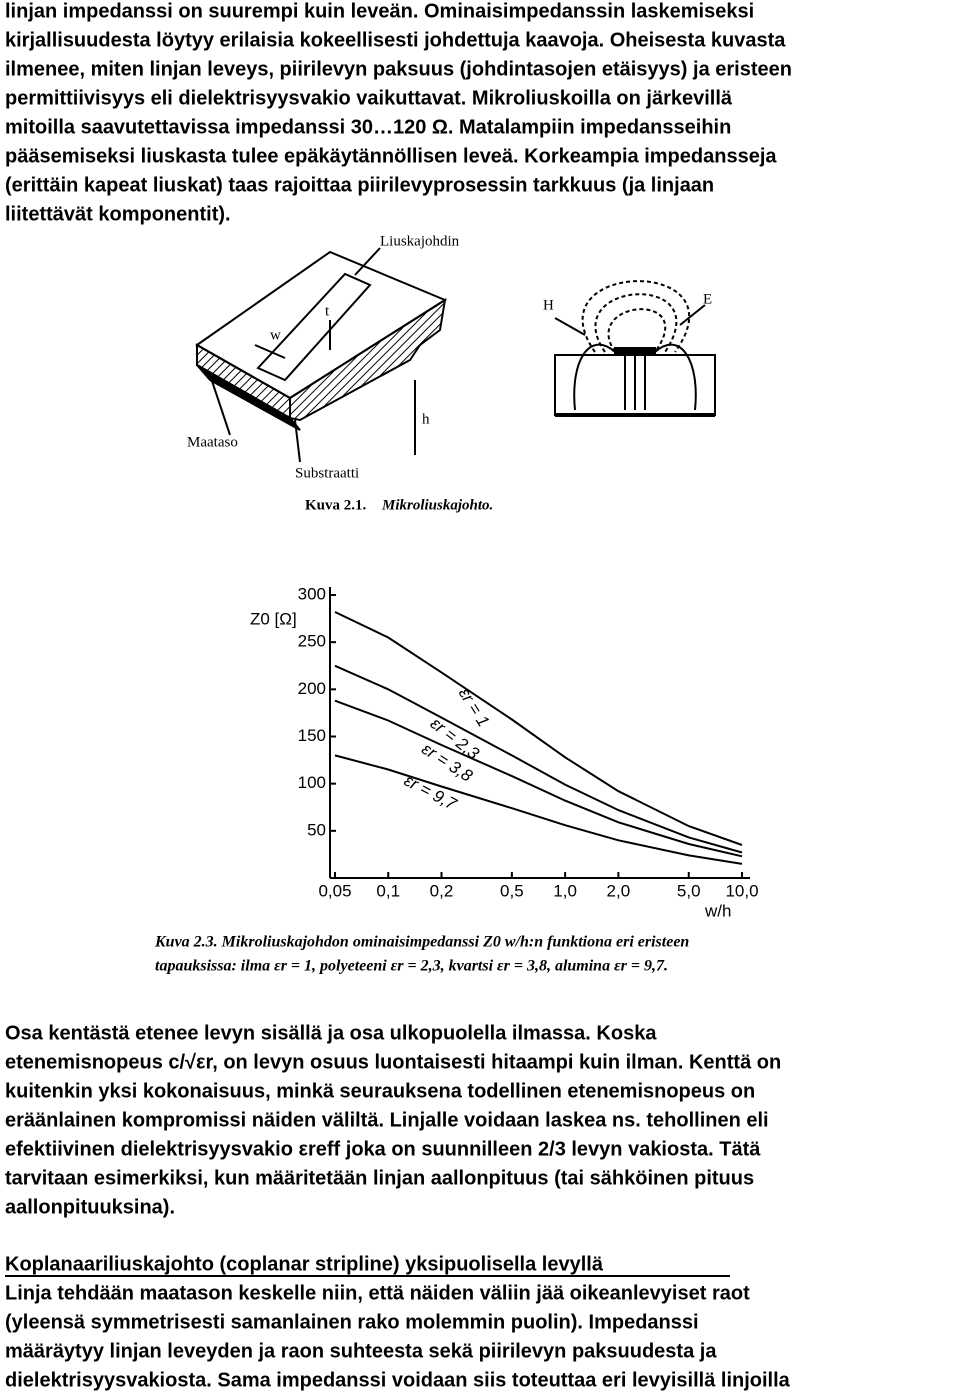 Image resolution: width=960 pixels, height=1395 pixels. Describe the element at coordinates (388, 890) in the screenshot. I see `x-tick-label: 0,1` at that location.